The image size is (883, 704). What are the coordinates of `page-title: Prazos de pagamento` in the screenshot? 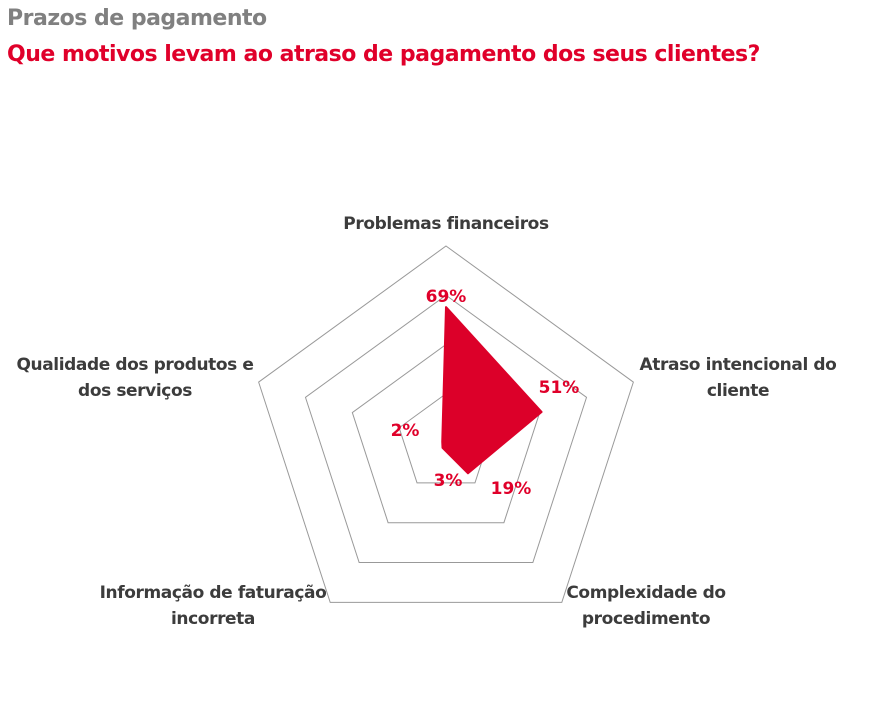 It's located at (137, 18).